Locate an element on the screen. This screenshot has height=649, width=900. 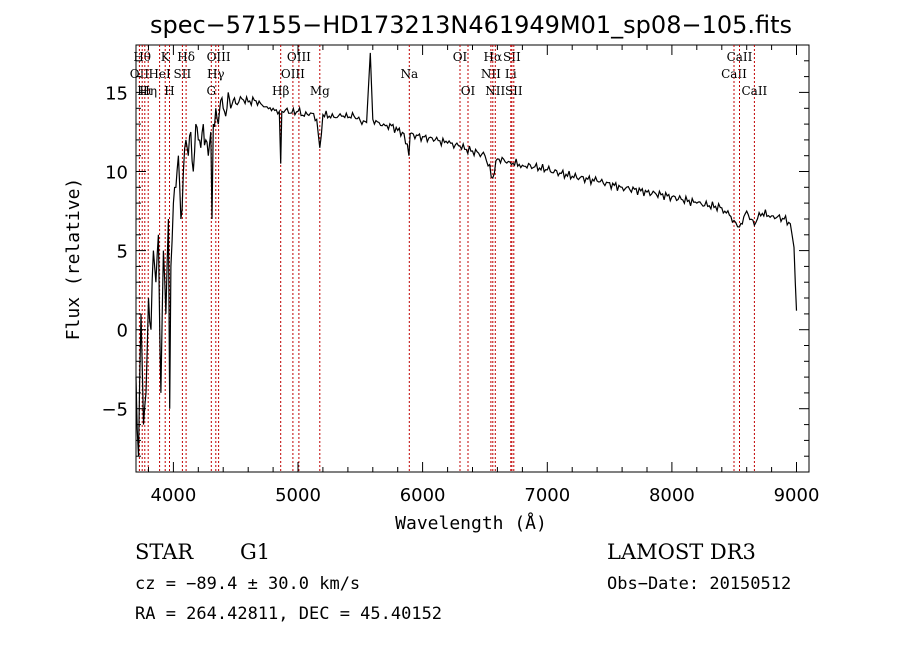
x-tick-label-4: 8000 is located at coordinates (672, 495).